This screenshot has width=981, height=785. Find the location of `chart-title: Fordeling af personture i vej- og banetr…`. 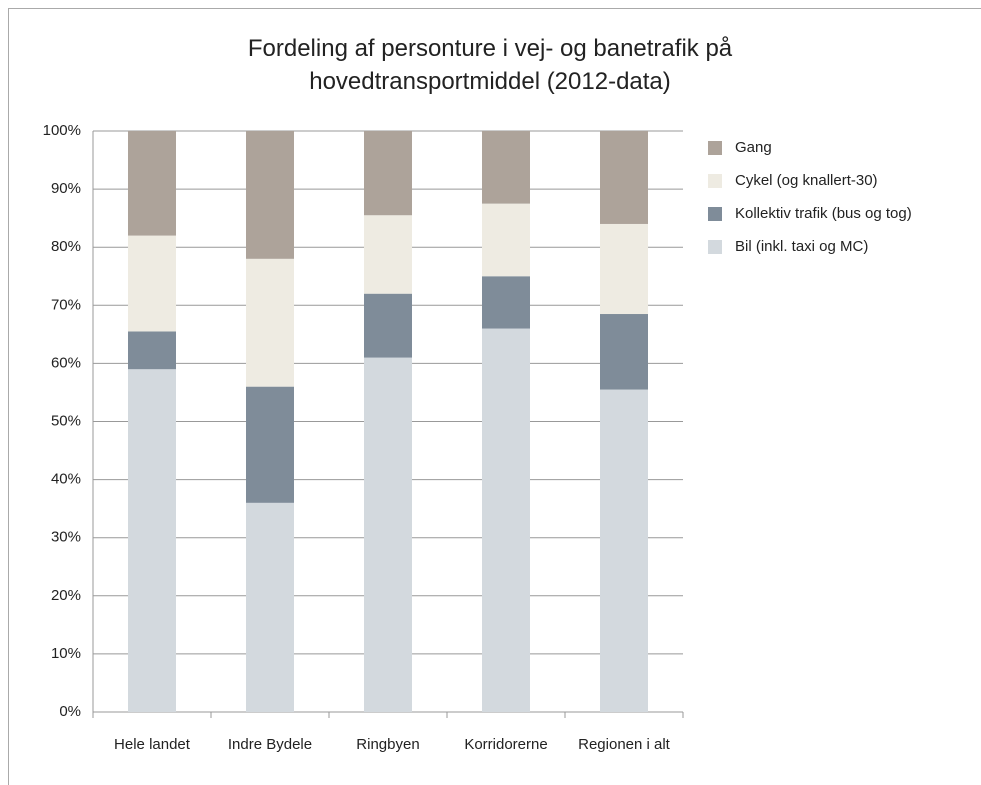

chart-title: Fordeling af personture i vej- og banetr… is located at coordinates (490, 65).